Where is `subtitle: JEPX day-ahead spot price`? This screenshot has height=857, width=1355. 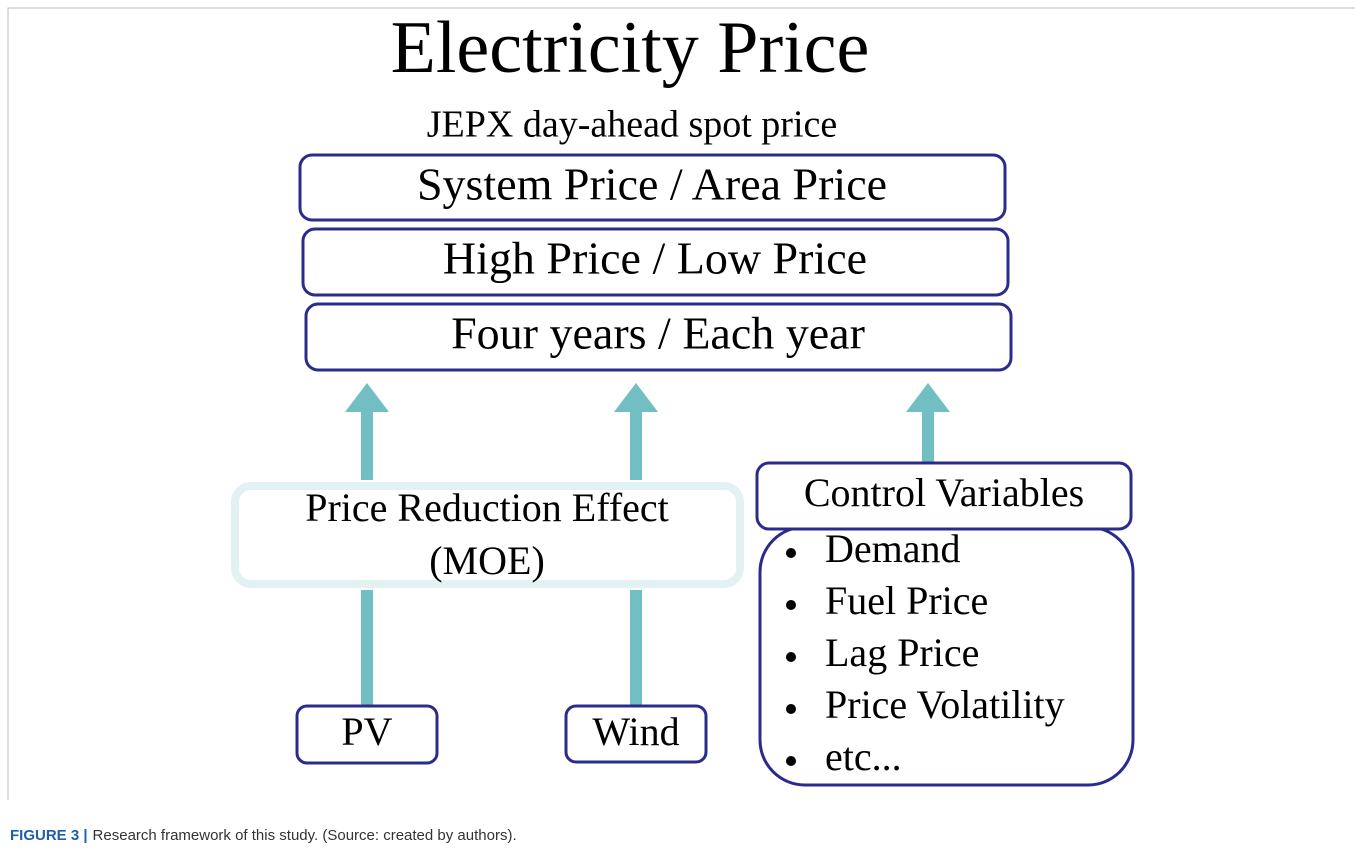 subtitle: JEPX day-ahead spot price is located at coordinates (632, 125).